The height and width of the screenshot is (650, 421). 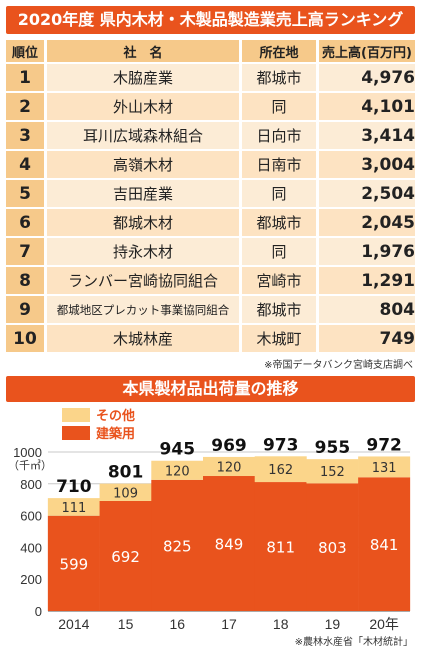 I want to click on rank-cell: 3, so click(x=25, y=135).